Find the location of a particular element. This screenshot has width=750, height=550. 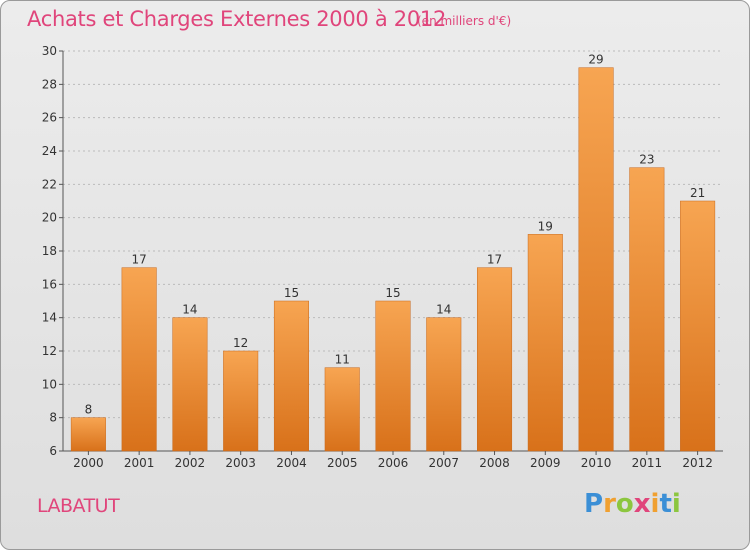

y-tick-label: 18 is located at coordinates (49, 251).